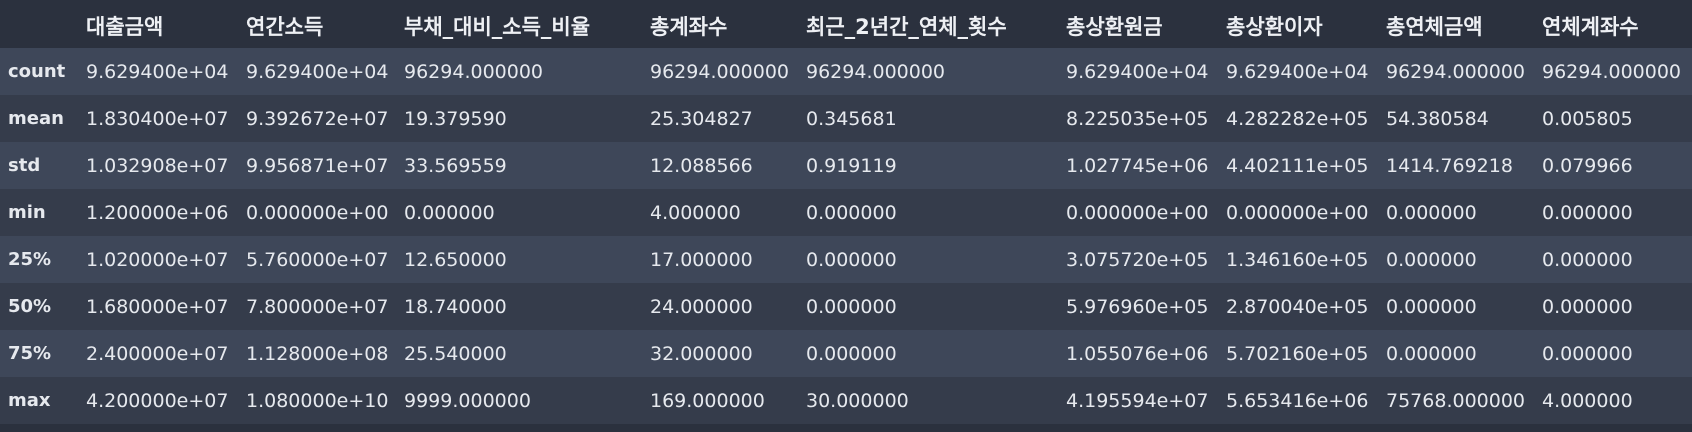  Describe the element at coordinates (39, 400) in the screenshot. I see `row-label: max` at that location.